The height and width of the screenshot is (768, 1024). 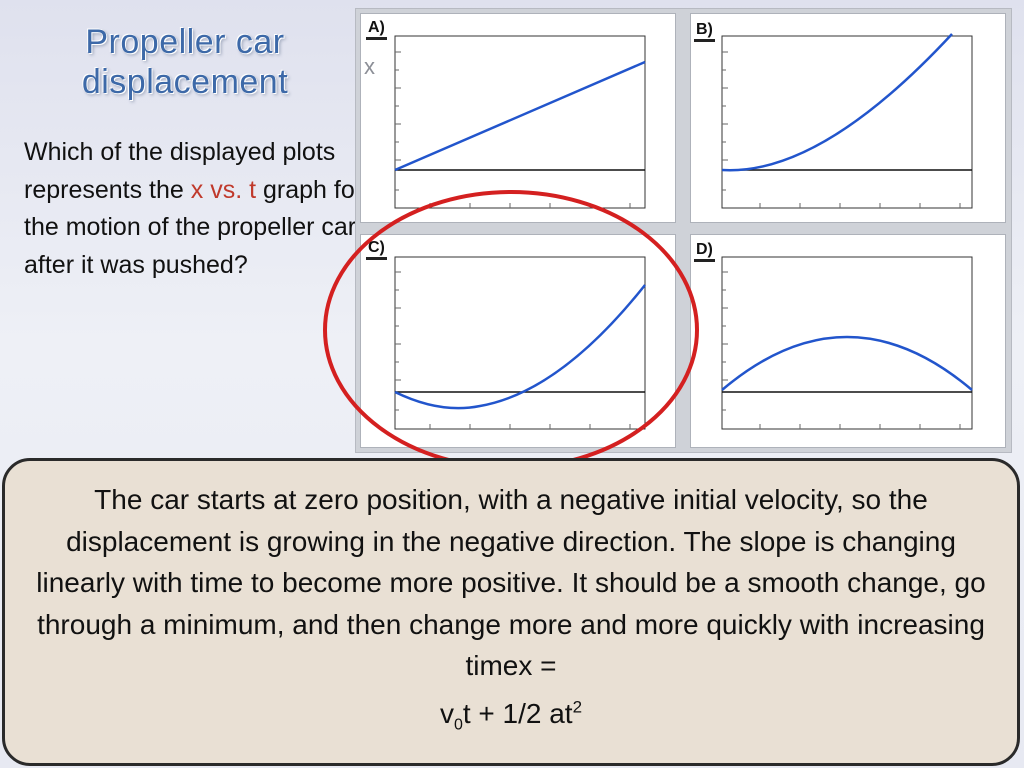 What do you see at coordinates (369, 66) in the screenshot?
I see `axis-letter-x: x` at bounding box center [369, 66].